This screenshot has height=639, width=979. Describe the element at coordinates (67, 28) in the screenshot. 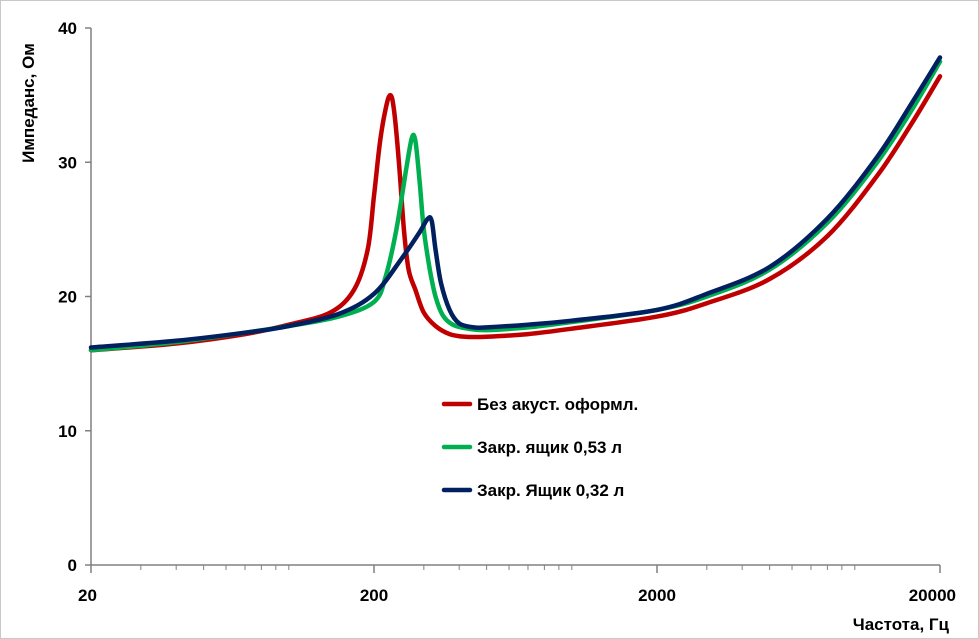

I see `y-tick-label: 40` at that location.